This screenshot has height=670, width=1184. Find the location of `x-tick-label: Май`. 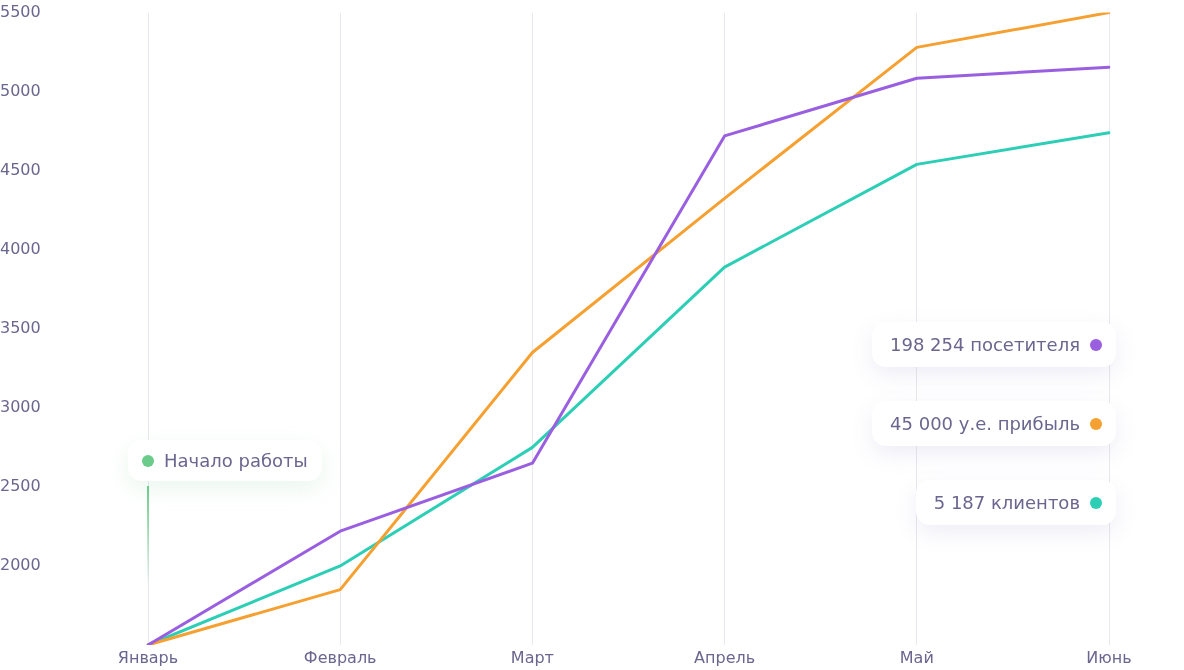

x-tick-label: Май is located at coordinates (916, 657).